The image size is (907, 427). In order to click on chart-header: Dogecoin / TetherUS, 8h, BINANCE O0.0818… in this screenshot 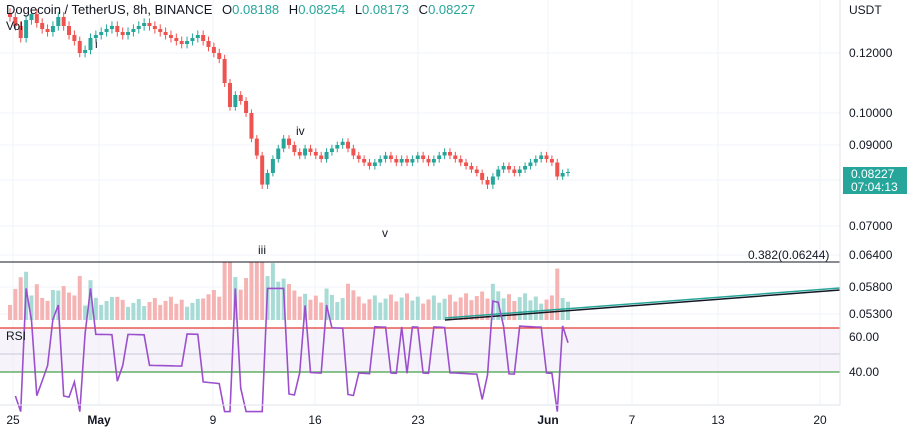, I will do `click(240, 9)`.